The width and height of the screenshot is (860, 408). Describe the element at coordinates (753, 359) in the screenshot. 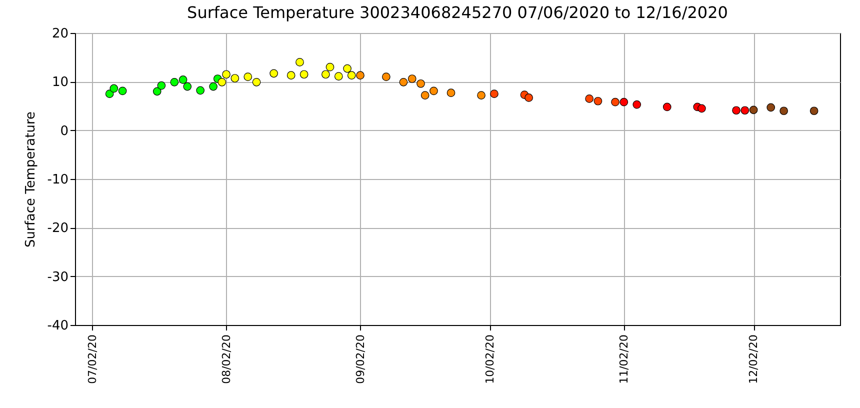

I see `x-tick-label: 12/02/20` at that location.